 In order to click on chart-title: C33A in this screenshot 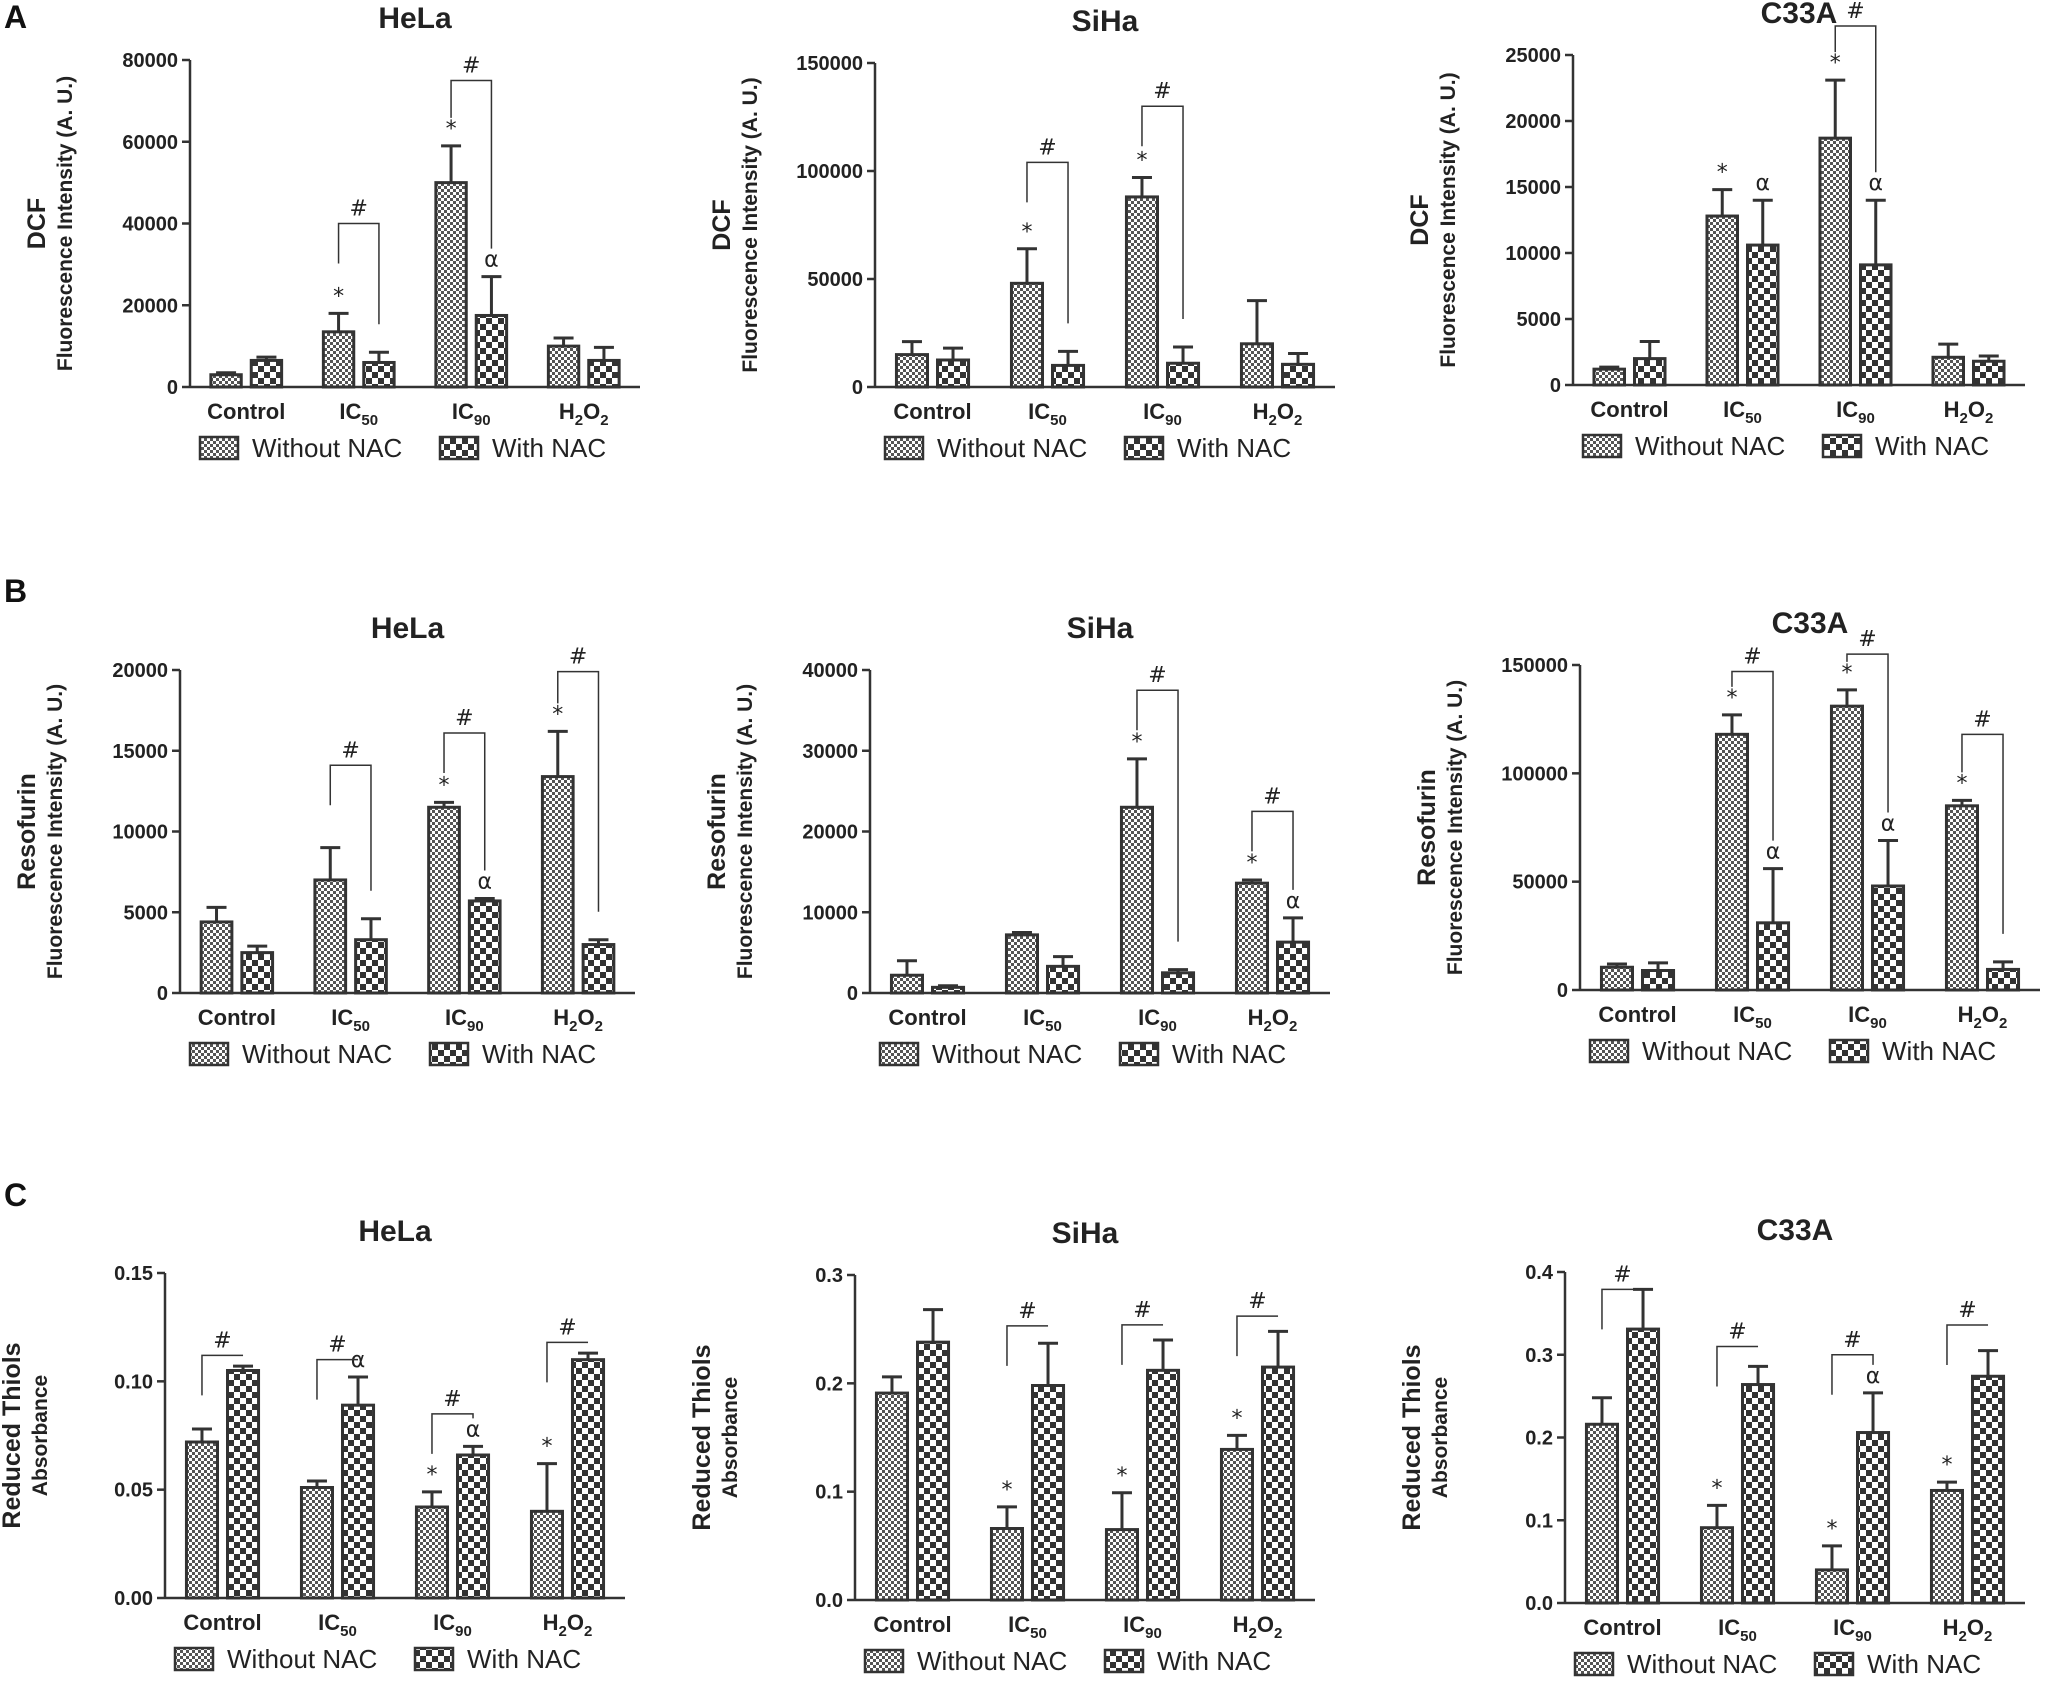, I will do `click(1810, 623)`.